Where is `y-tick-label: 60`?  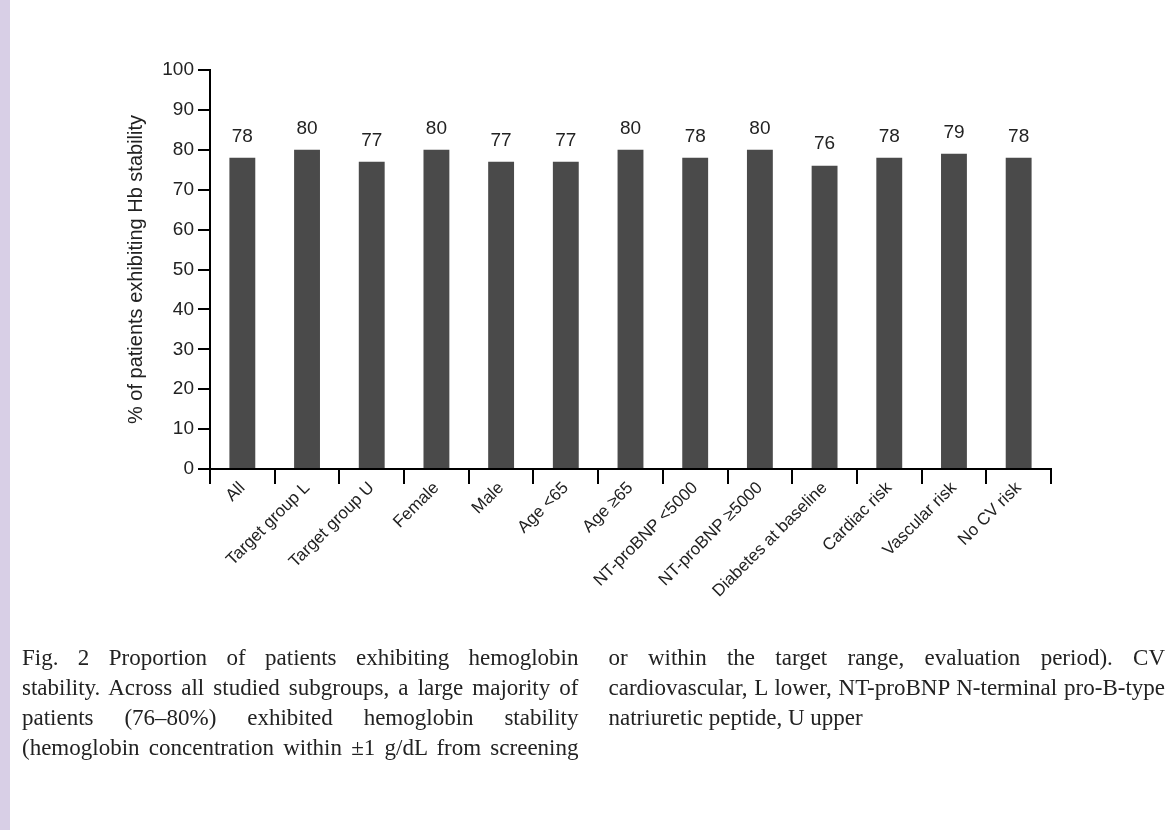
y-tick-label: 60 is located at coordinates (183, 228).